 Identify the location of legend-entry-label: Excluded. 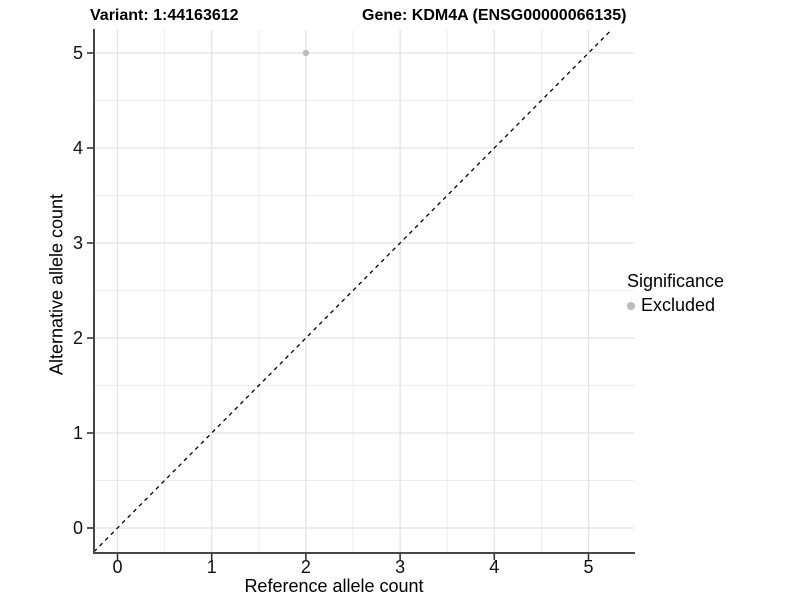
(678, 305).